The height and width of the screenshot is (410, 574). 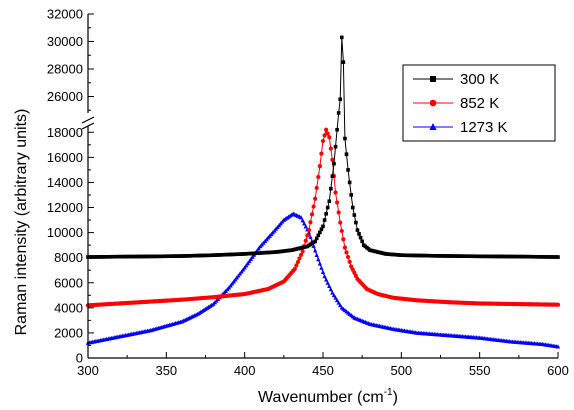 I want to click on x-tick-label: 550, so click(x=480, y=370).